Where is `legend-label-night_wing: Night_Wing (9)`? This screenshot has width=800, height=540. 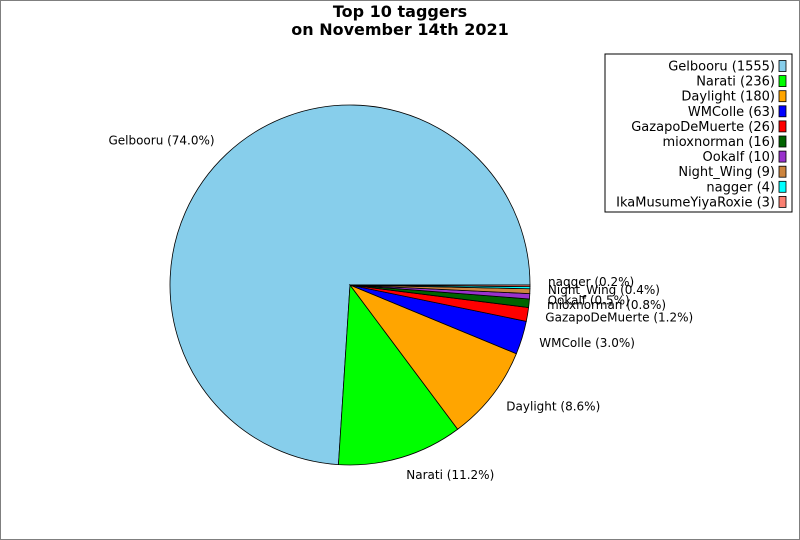
legend-label-night_wing: Night_Wing (9) is located at coordinates (726, 172).